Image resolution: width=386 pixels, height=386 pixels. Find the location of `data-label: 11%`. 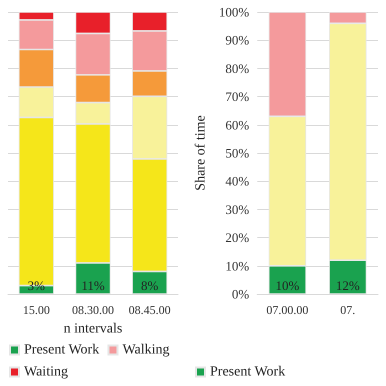

data-label: 11% is located at coordinates (93, 285).